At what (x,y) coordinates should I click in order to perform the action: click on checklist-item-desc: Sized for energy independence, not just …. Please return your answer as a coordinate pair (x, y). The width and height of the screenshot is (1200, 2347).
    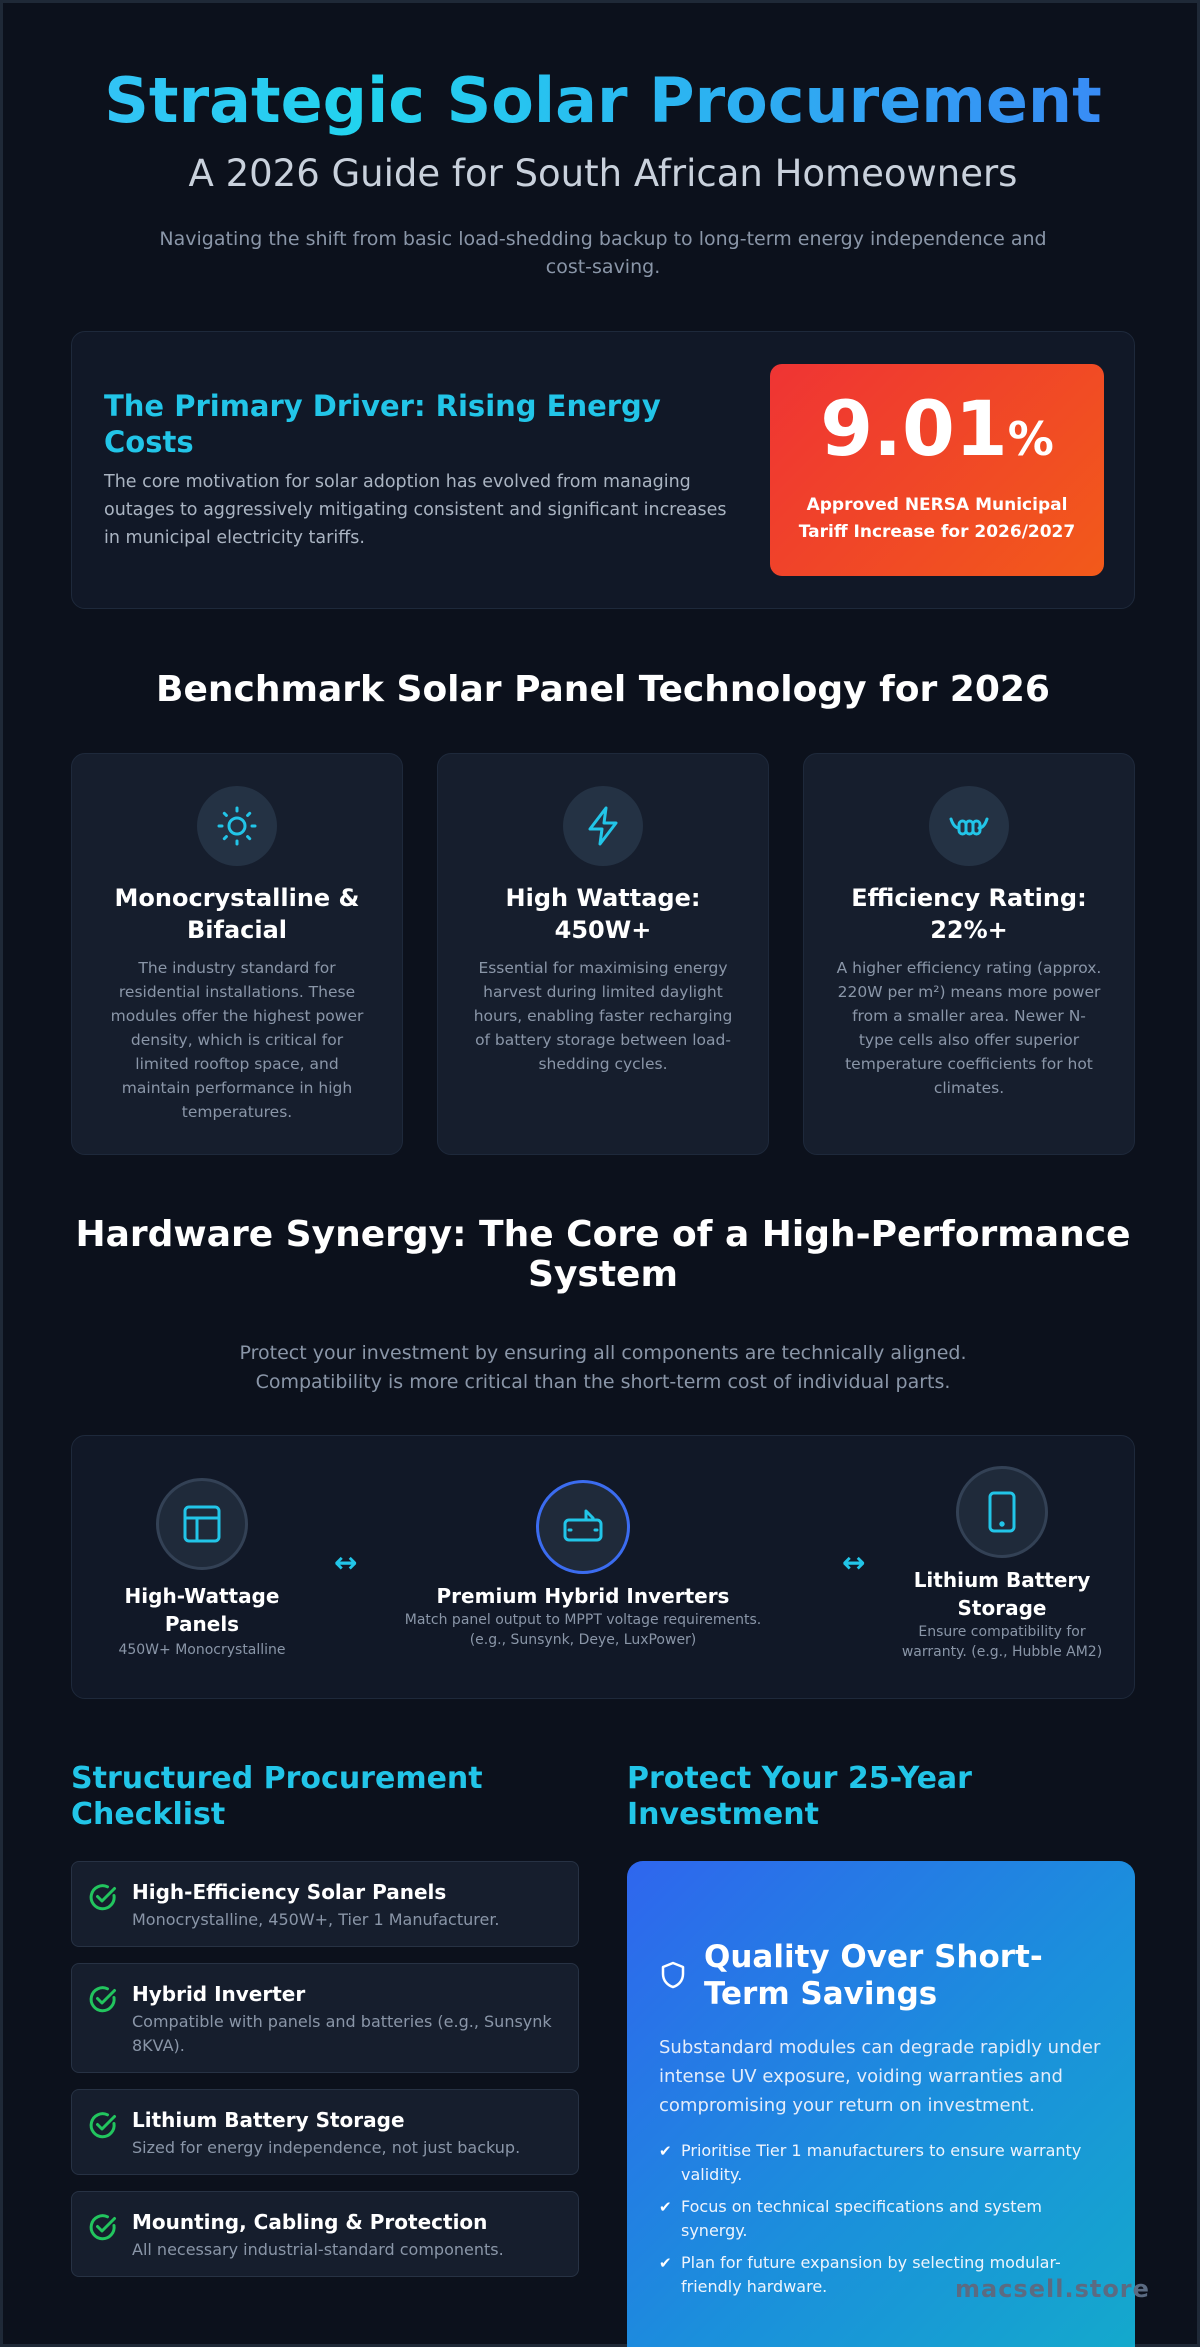
    Looking at the image, I should click on (326, 2147).